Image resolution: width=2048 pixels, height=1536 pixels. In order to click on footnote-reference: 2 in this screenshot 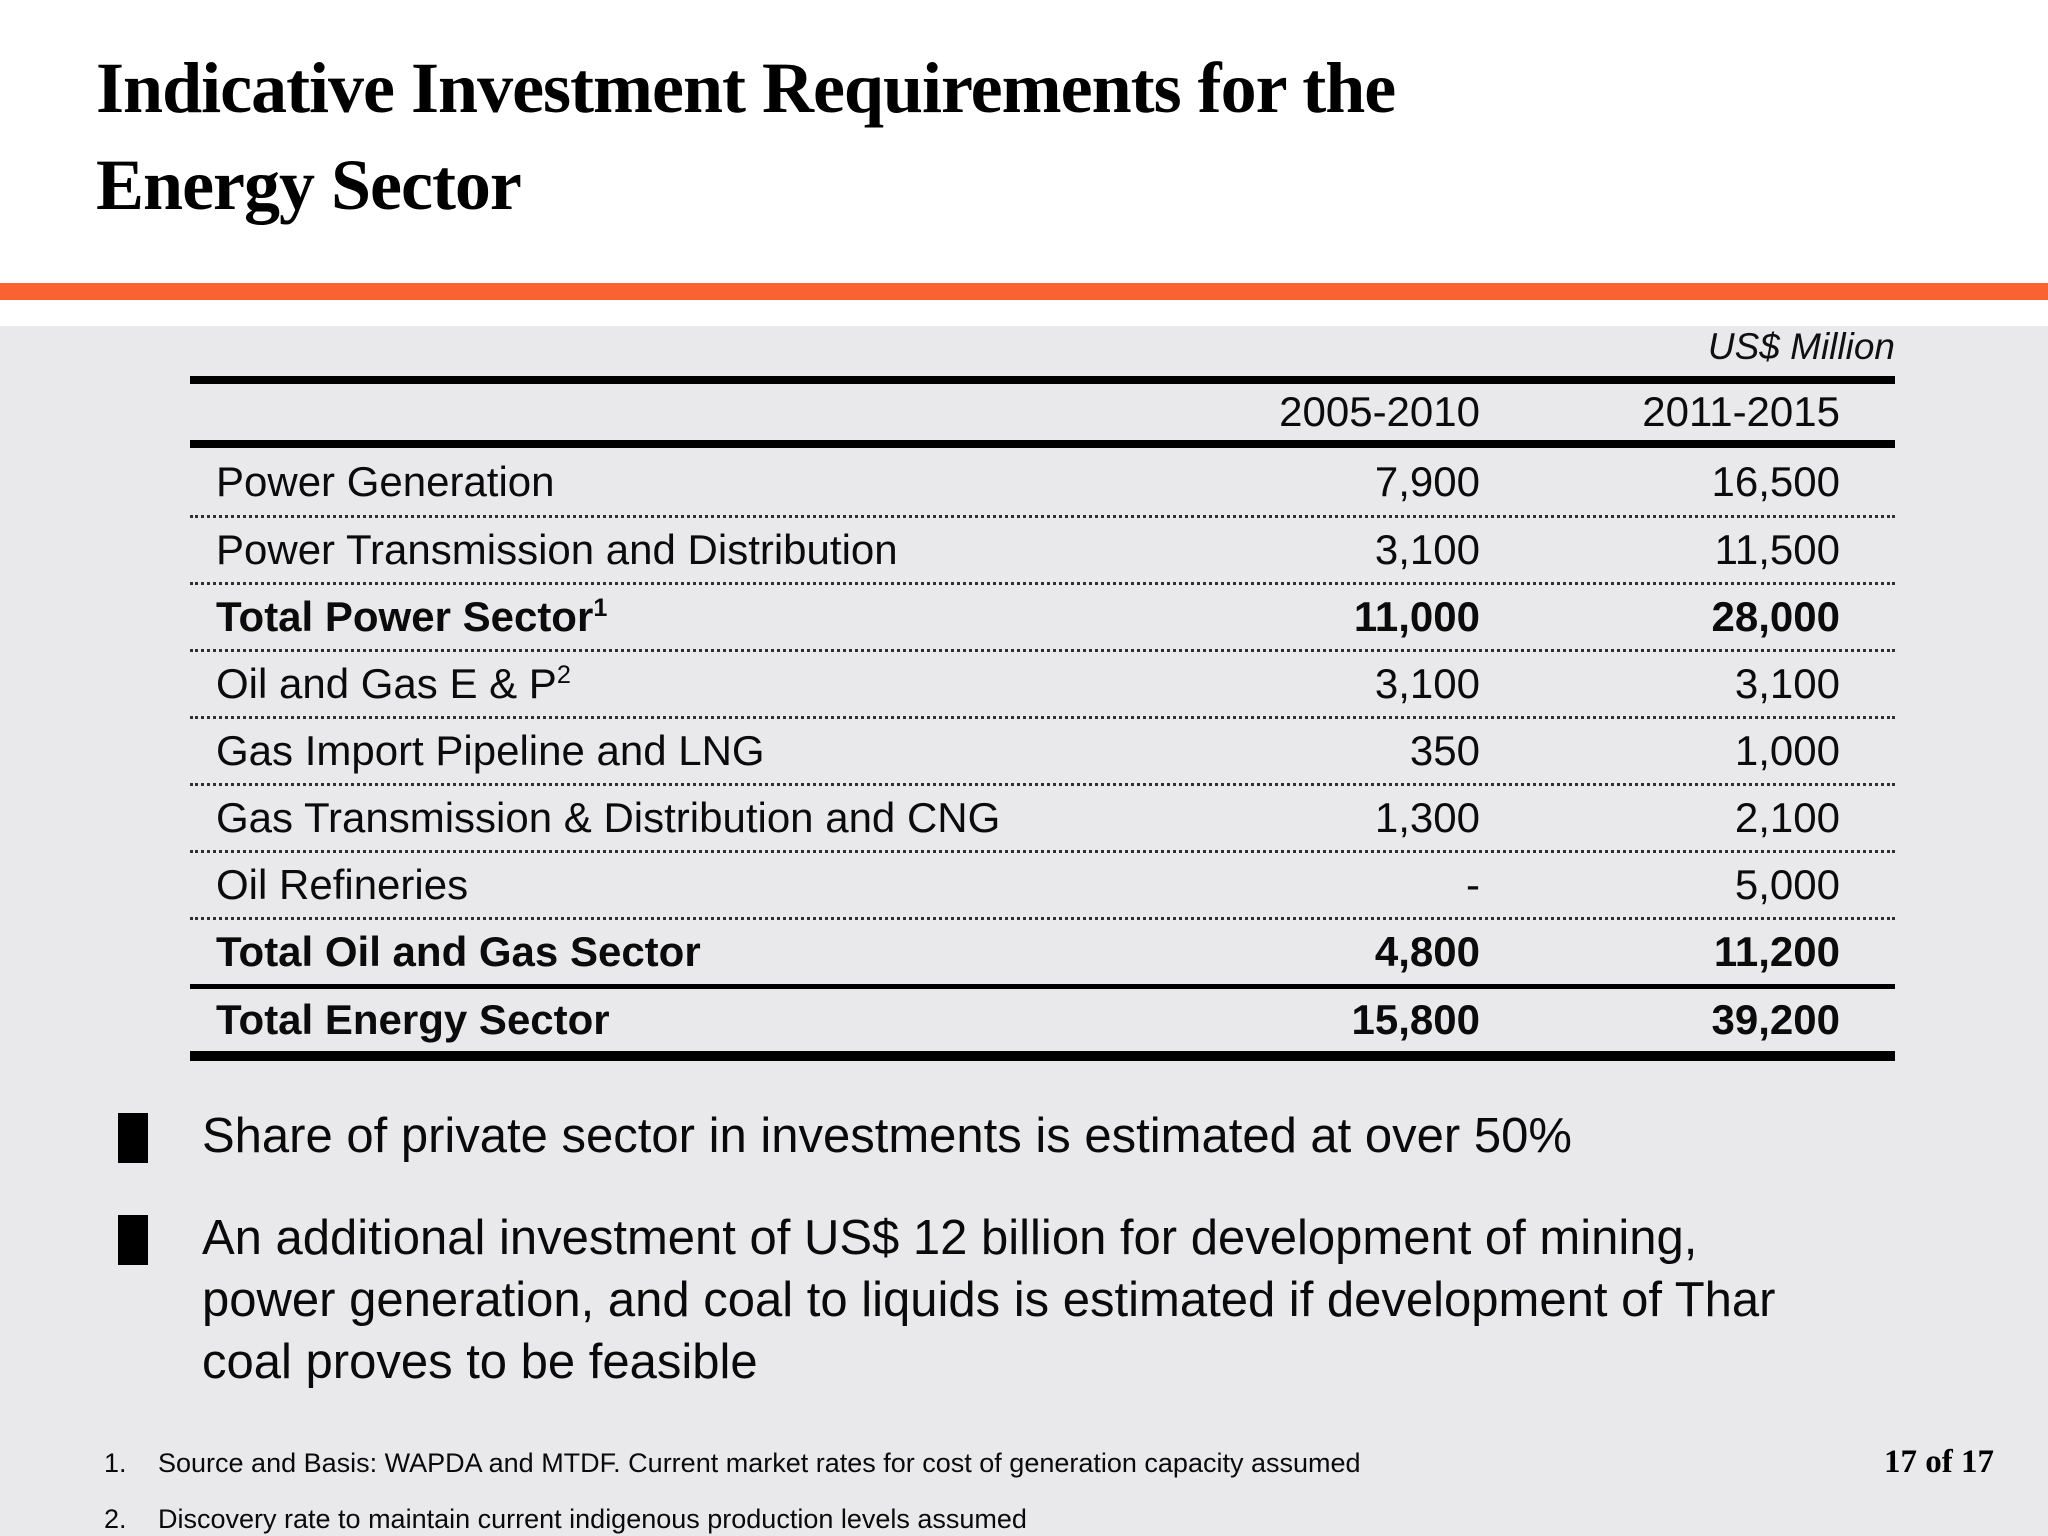, I will do `click(563, 675)`.